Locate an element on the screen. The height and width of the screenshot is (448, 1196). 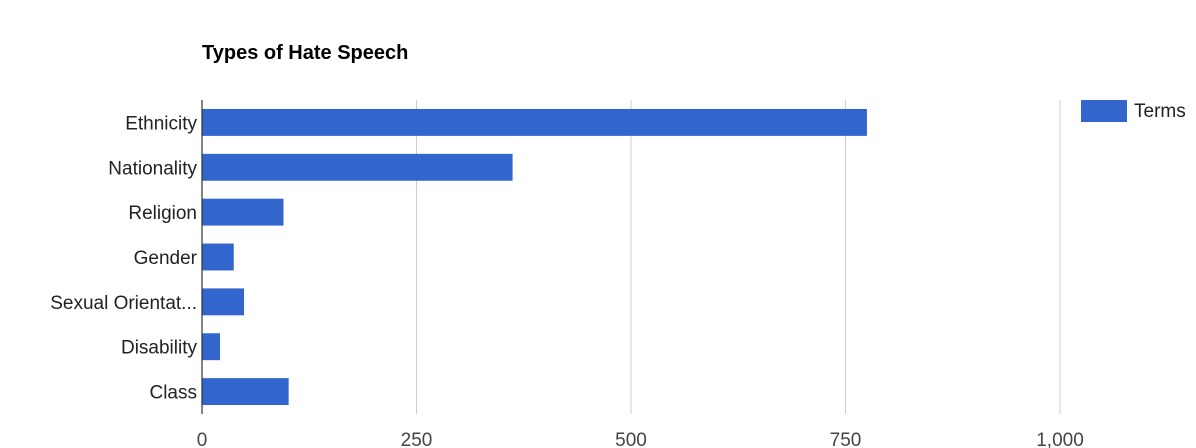
x-tick-label: 1,000 is located at coordinates (1060, 439).